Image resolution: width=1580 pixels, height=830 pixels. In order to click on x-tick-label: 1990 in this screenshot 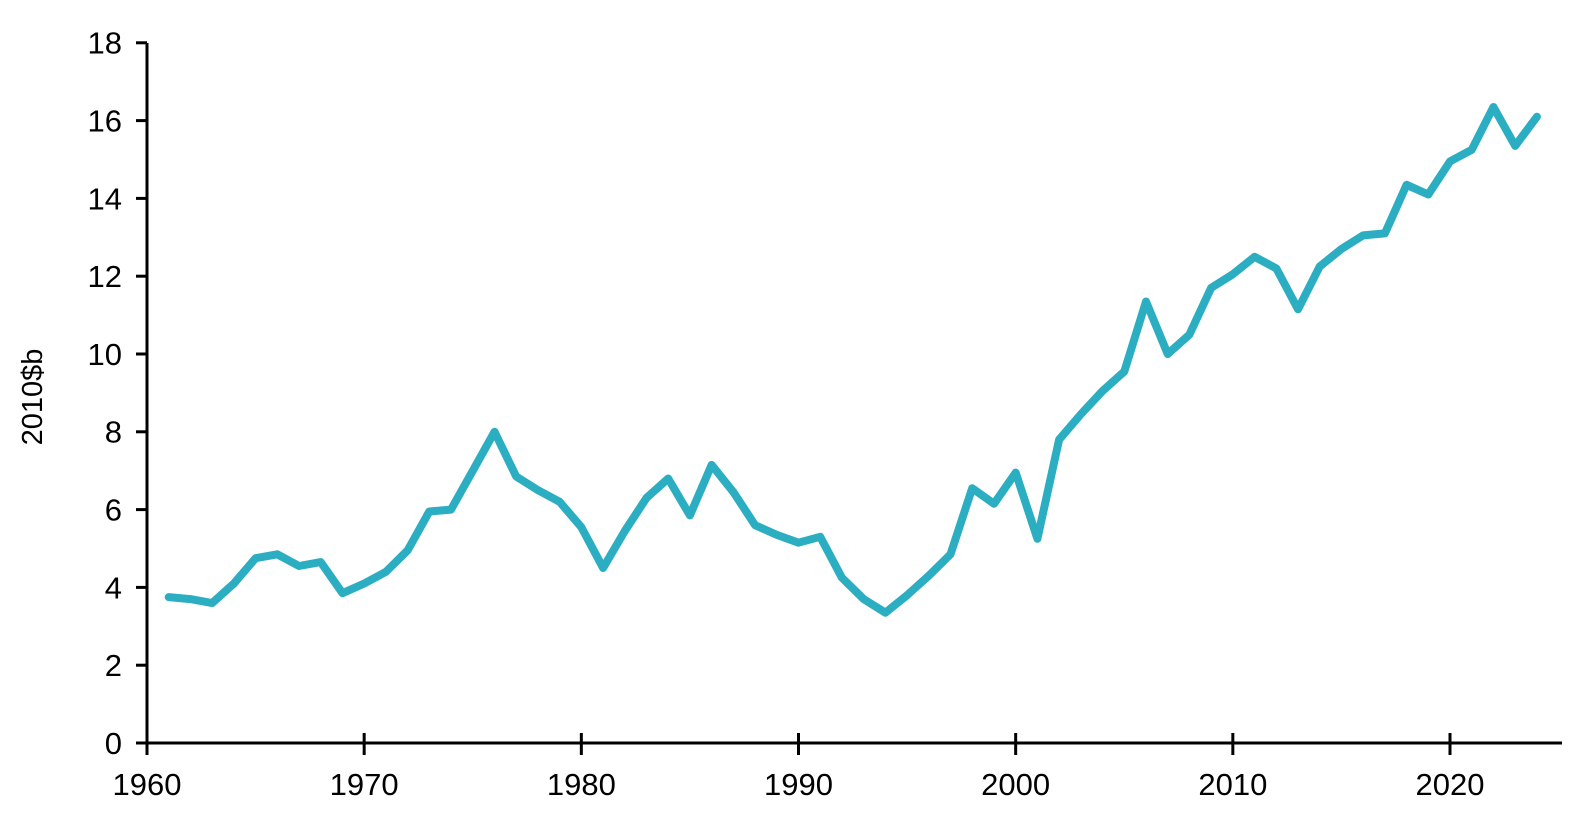, I will do `click(798, 784)`.